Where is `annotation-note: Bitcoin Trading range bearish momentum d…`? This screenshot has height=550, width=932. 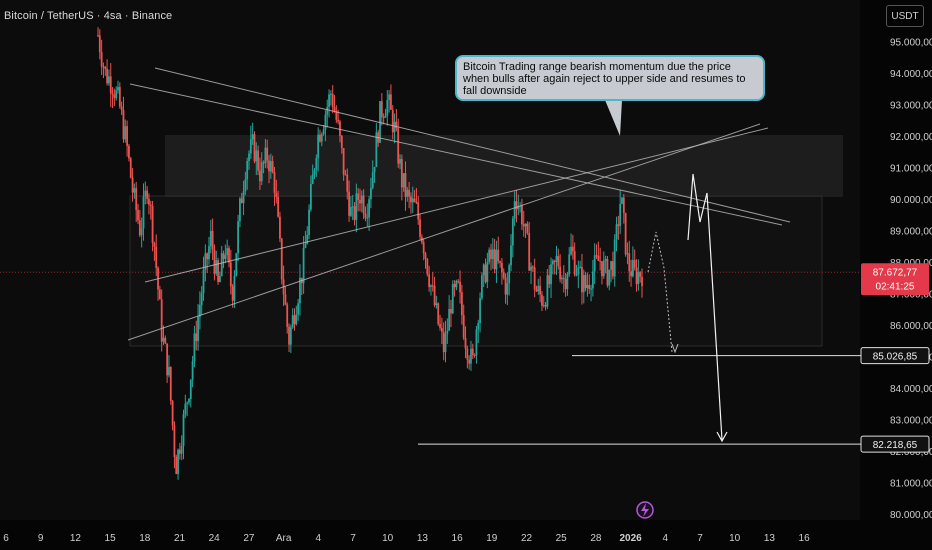 annotation-note: Bitcoin Trading range bearish momentum d… is located at coordinates (610, 78).